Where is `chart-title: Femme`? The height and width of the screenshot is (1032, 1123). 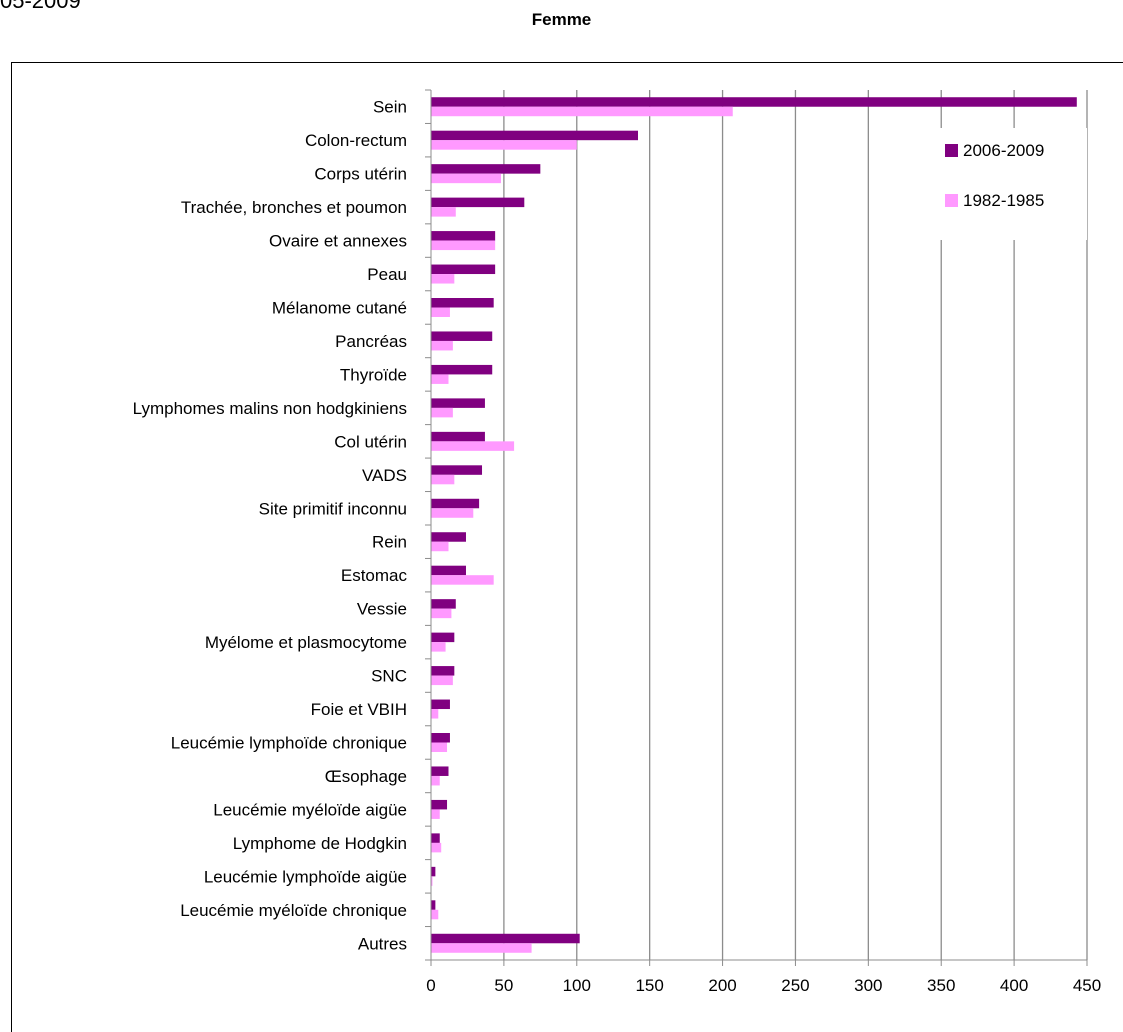 chart-title: Femme is located at coordinates (561, 19).